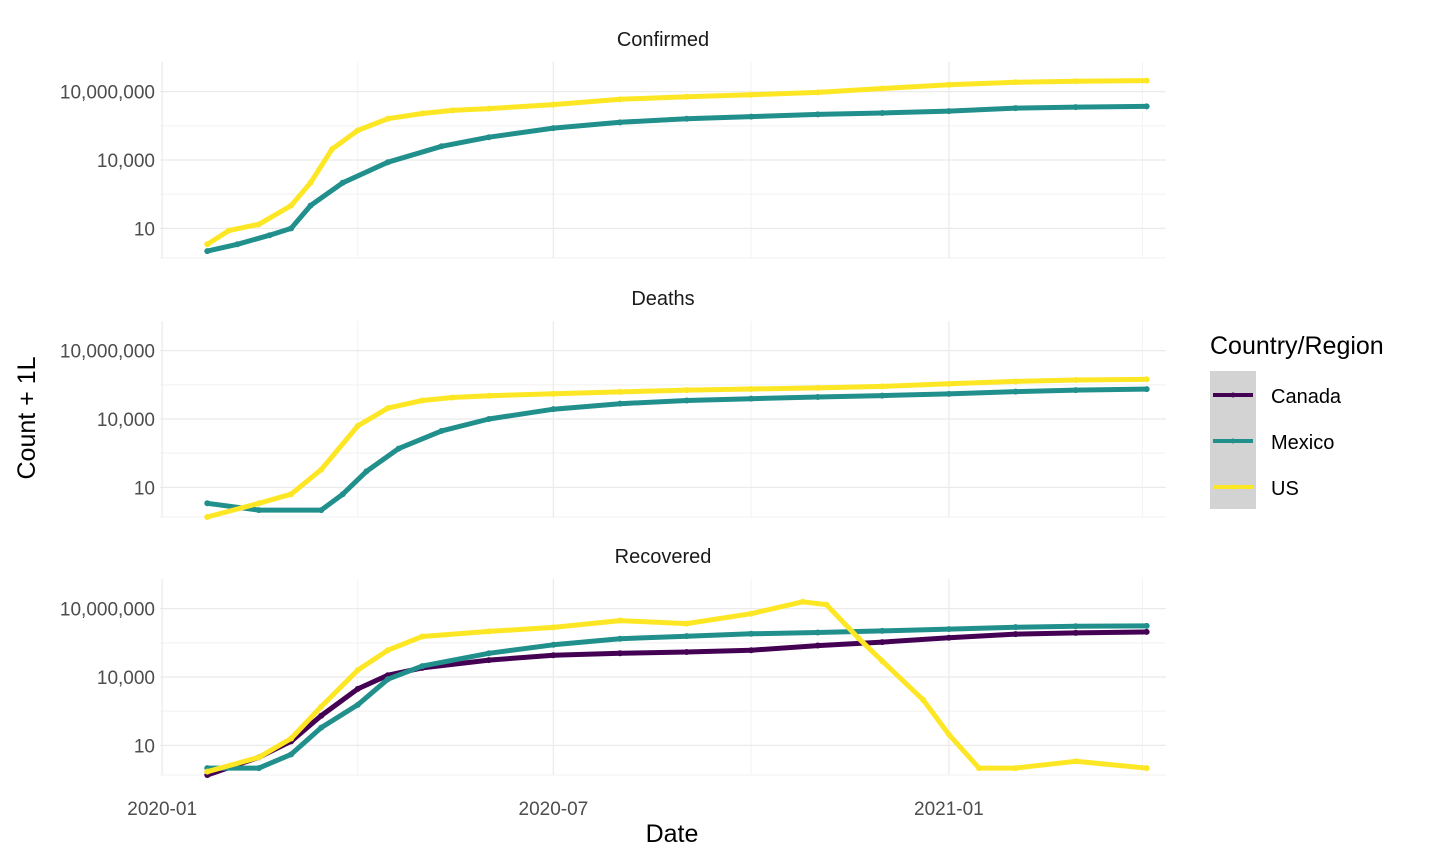 The width and height of the screenshot is (1440, 864). What do you see at coordinates (663, 557) in the screenshot?
I see `facet-strip-label: Recovered` at bounding box center [663, 557].